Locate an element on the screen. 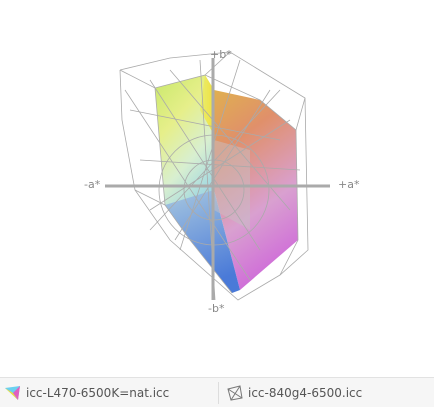 This screenshot has height=407, width=434. legend-label: icc-840g4-6500.icc is located at coordinates (305, 393).